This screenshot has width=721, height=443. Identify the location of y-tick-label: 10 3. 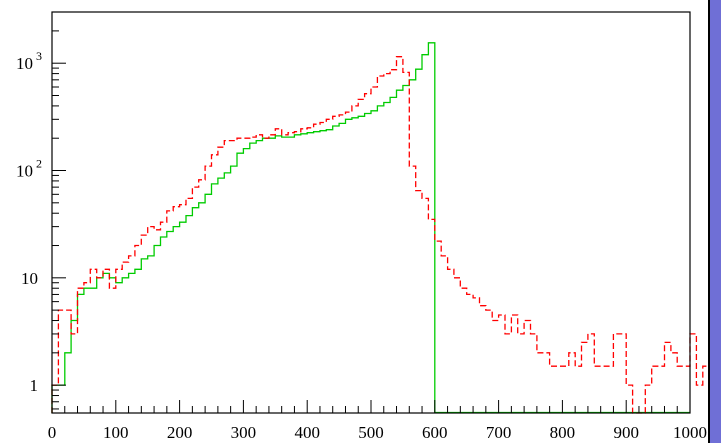
(29, 61).